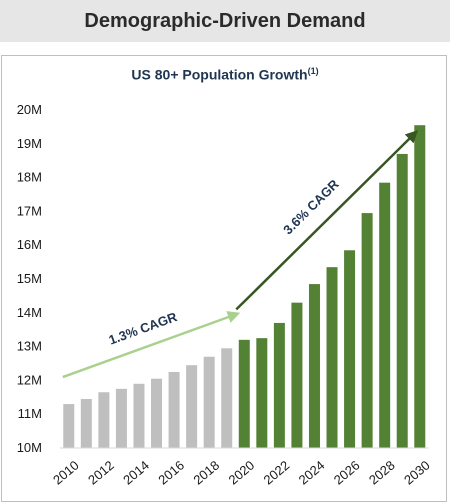 The height and width of the screenshot is (504, 450). What do you see at coordinates (332, 357) in the screenshot?
I see `bar-2025` at bounding box center [332, 357].